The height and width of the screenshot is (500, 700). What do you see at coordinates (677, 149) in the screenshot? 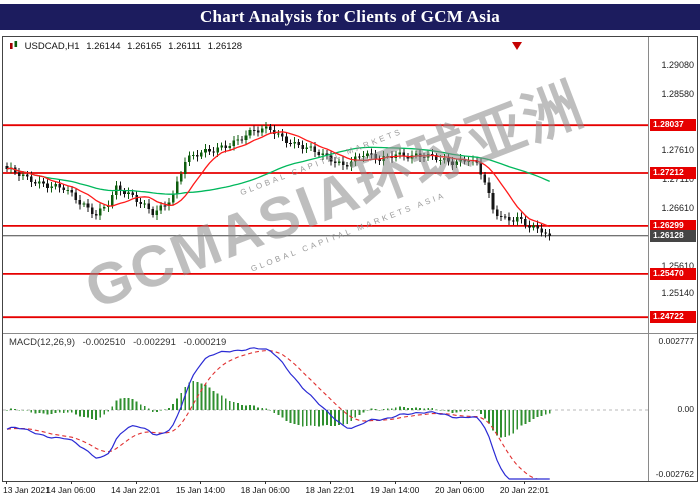
I see `price-tick-label: 1.27610` at bounding box center [677, 149].